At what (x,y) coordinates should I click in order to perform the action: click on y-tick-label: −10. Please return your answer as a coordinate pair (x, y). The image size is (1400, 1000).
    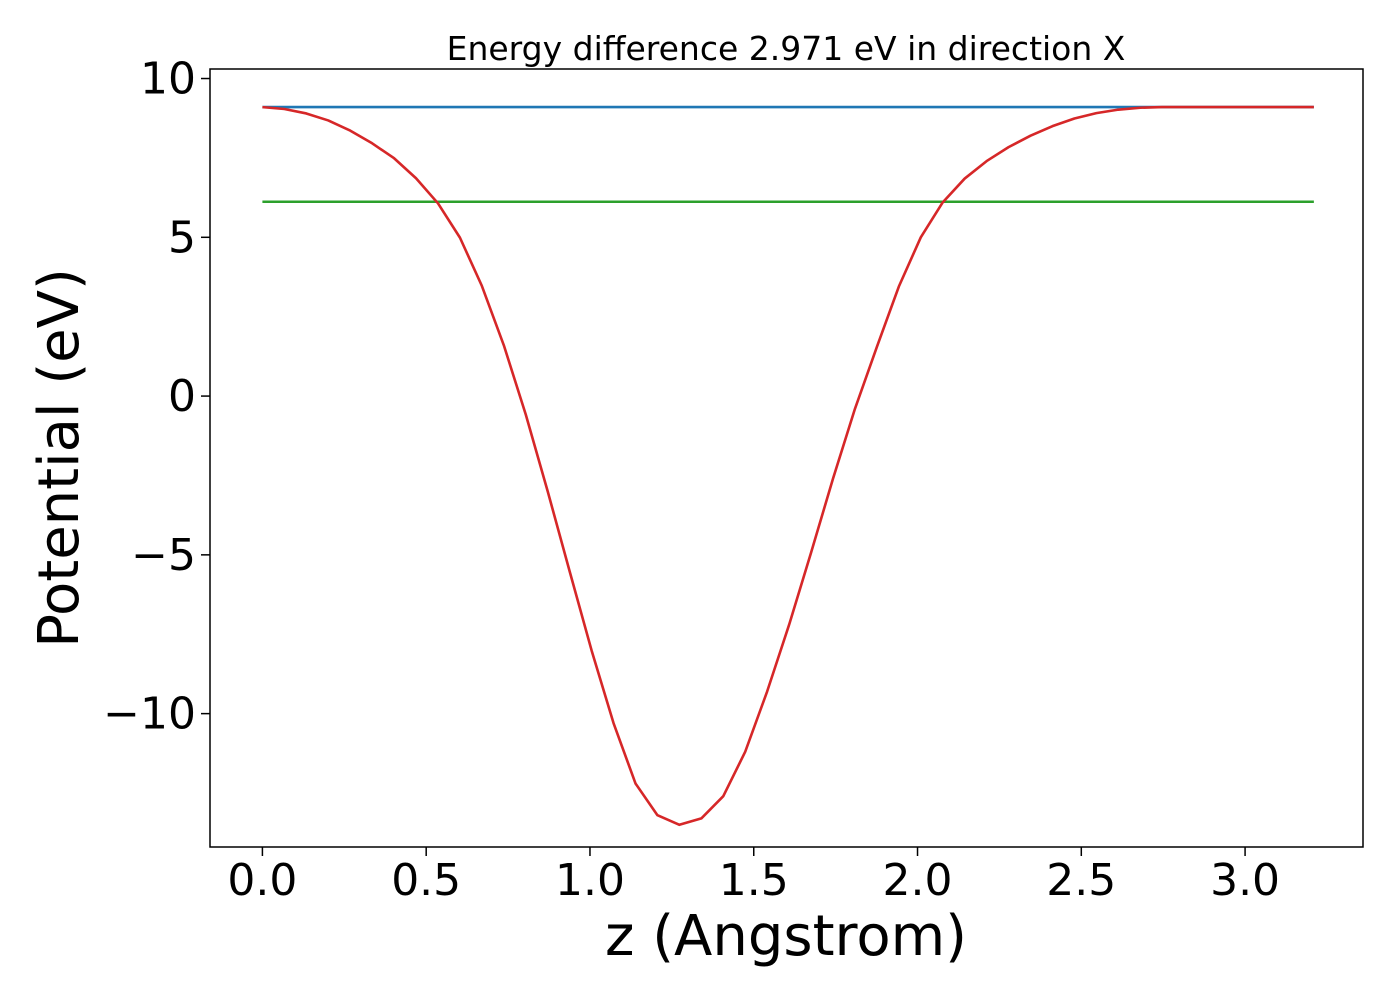
    Looking at the image, I should click on (149, 714).